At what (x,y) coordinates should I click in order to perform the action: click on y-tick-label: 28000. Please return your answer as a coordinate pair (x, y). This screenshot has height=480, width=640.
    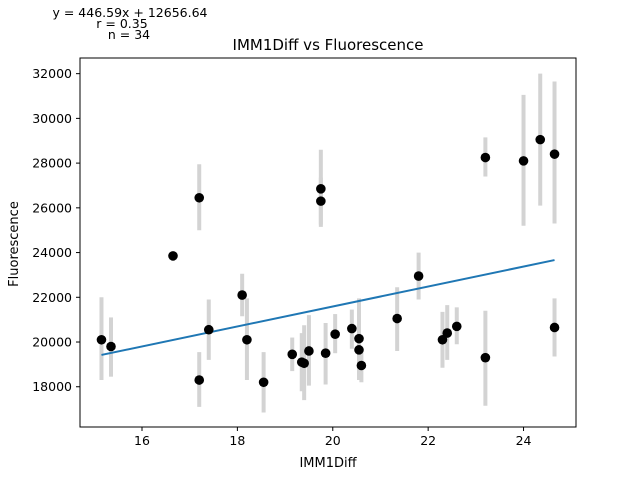
    Looking at the image, I should click on (52, 163).